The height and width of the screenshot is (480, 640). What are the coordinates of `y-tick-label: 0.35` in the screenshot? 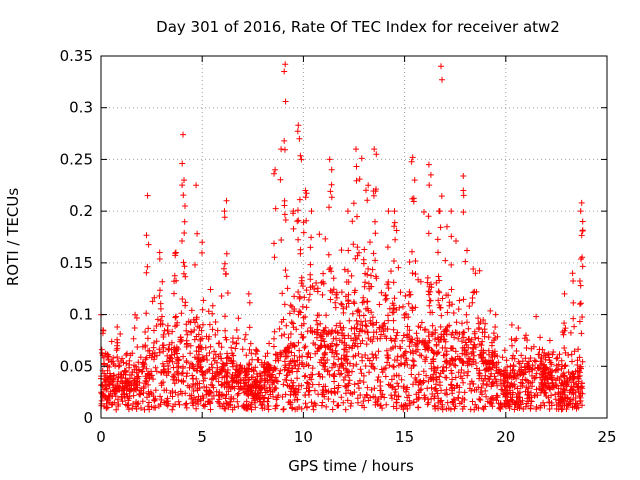 It's located at (76, 56).